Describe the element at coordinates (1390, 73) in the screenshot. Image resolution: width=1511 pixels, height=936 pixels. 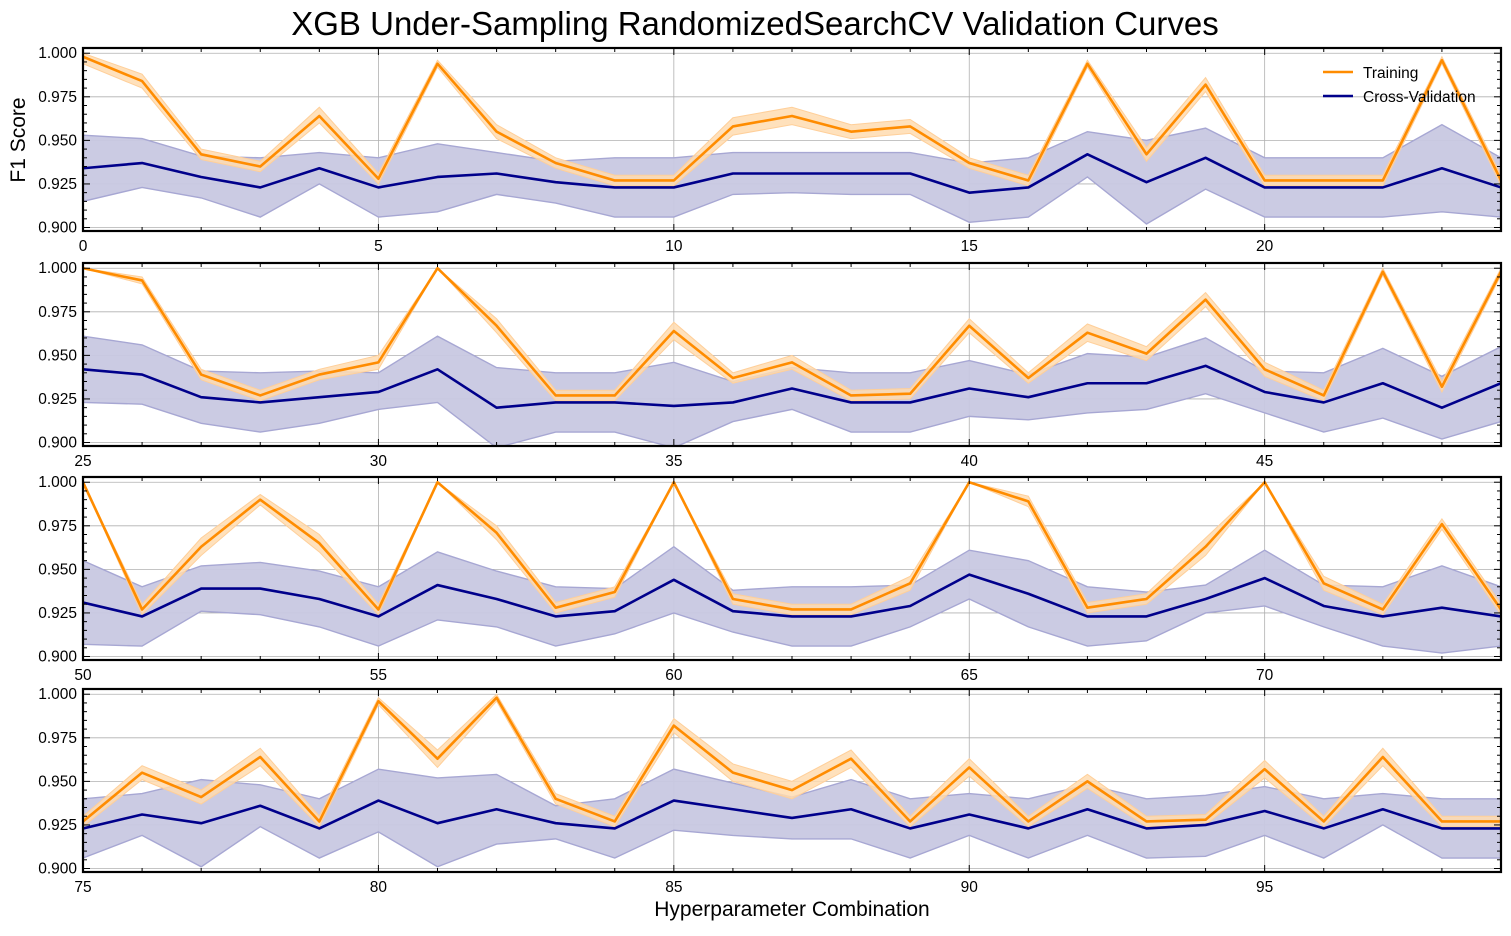
I see `legend-label-training: Training` at that location.